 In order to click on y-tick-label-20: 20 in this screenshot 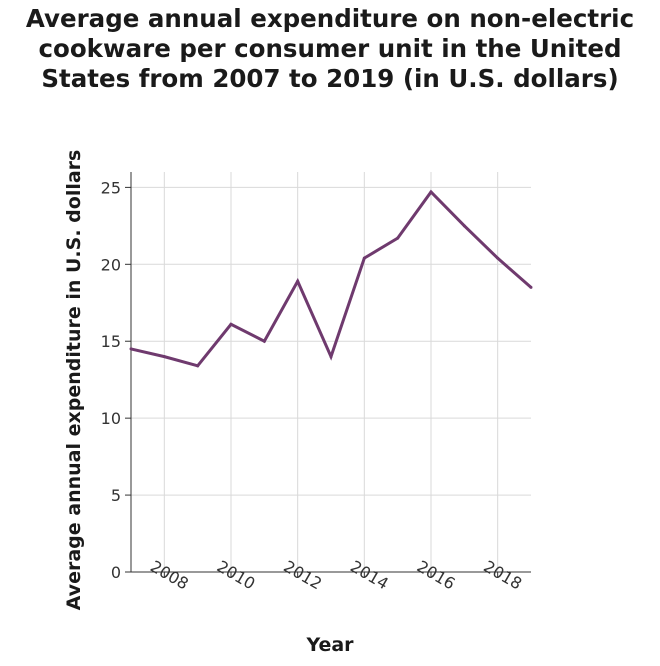, I will do `click(111, 264)`.